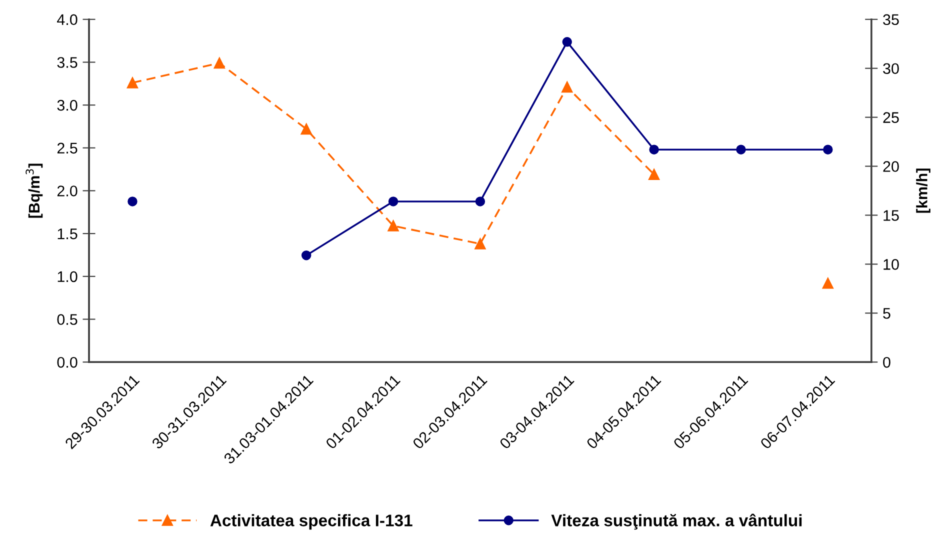 The image size is (941, 538). What do you see at coordinates (311, 522) in the screenshot?
I see `legend-label: Activitatea specifica I-131` at bounding box center [311, 522].